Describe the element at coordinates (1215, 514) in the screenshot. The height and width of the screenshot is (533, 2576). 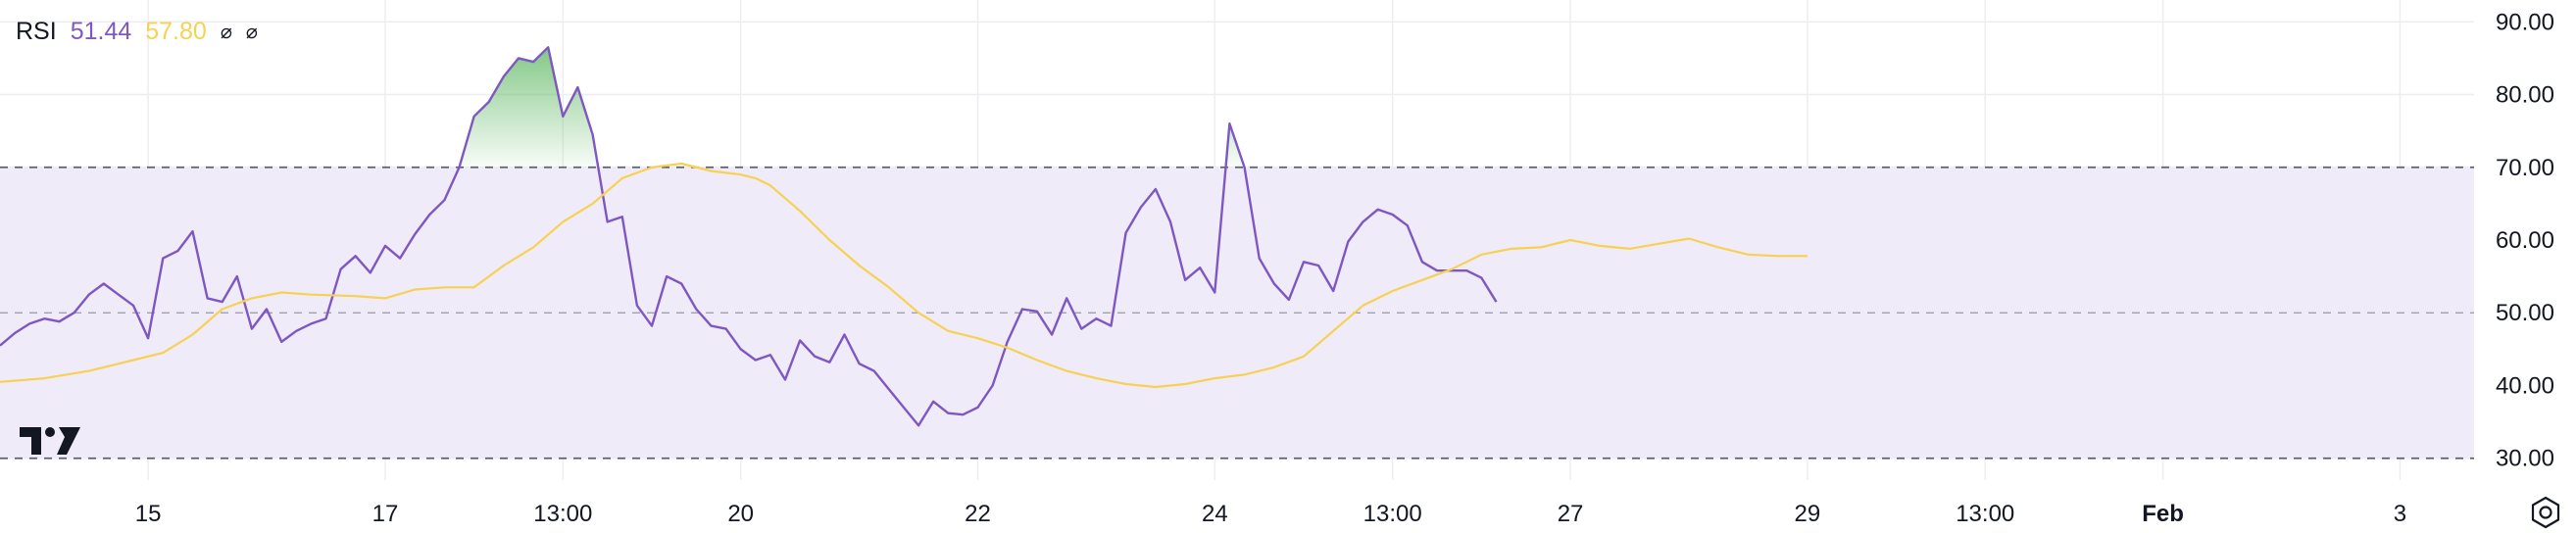
I see `x-tick-label: 24` at that location.